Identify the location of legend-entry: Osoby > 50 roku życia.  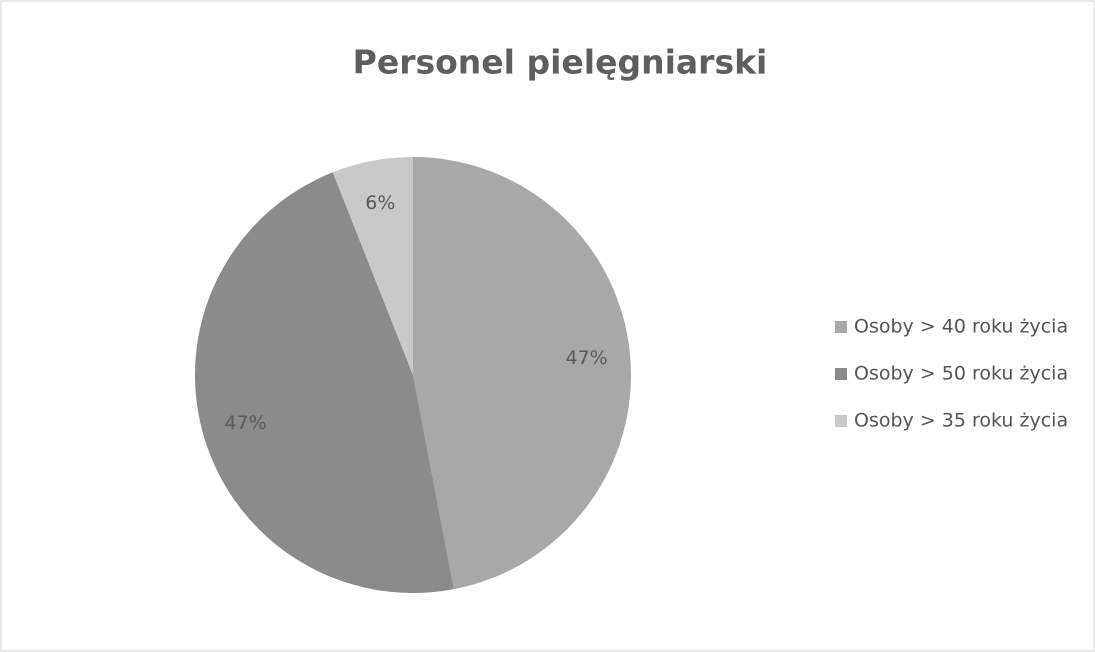
(961, 374).